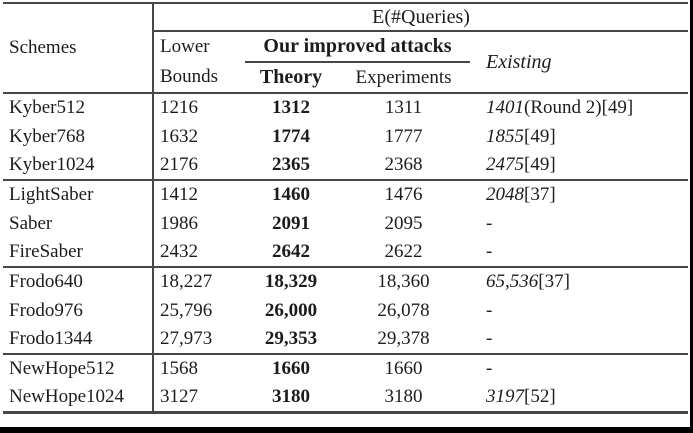 The image size is (693, 433). I want to click on page-bottom-border, so click(346, 430).